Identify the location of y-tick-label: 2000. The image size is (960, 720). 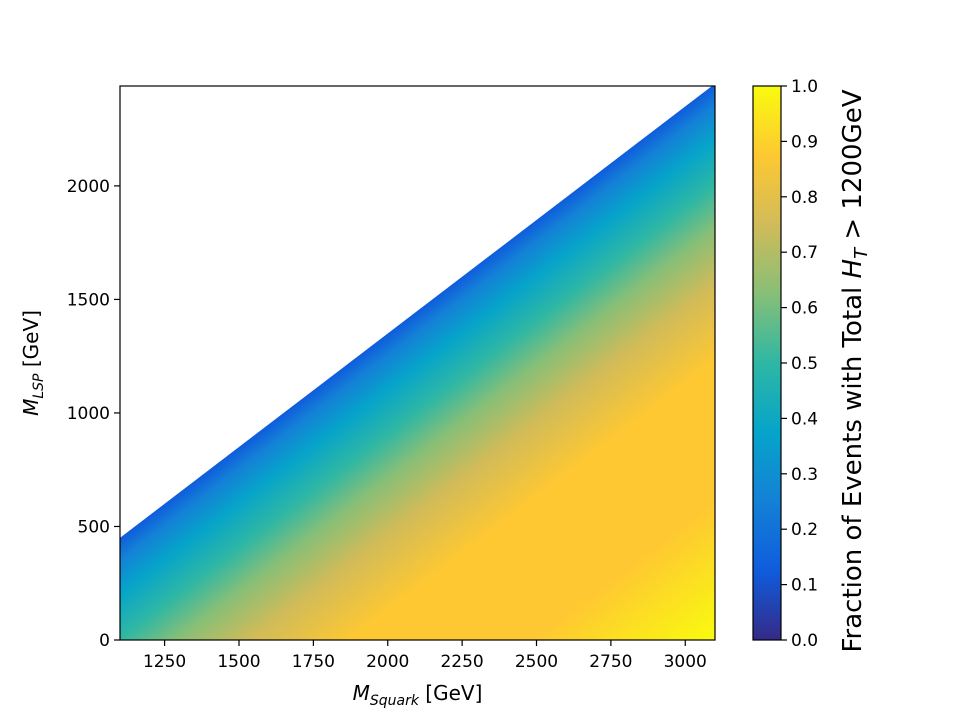
(88, 187).